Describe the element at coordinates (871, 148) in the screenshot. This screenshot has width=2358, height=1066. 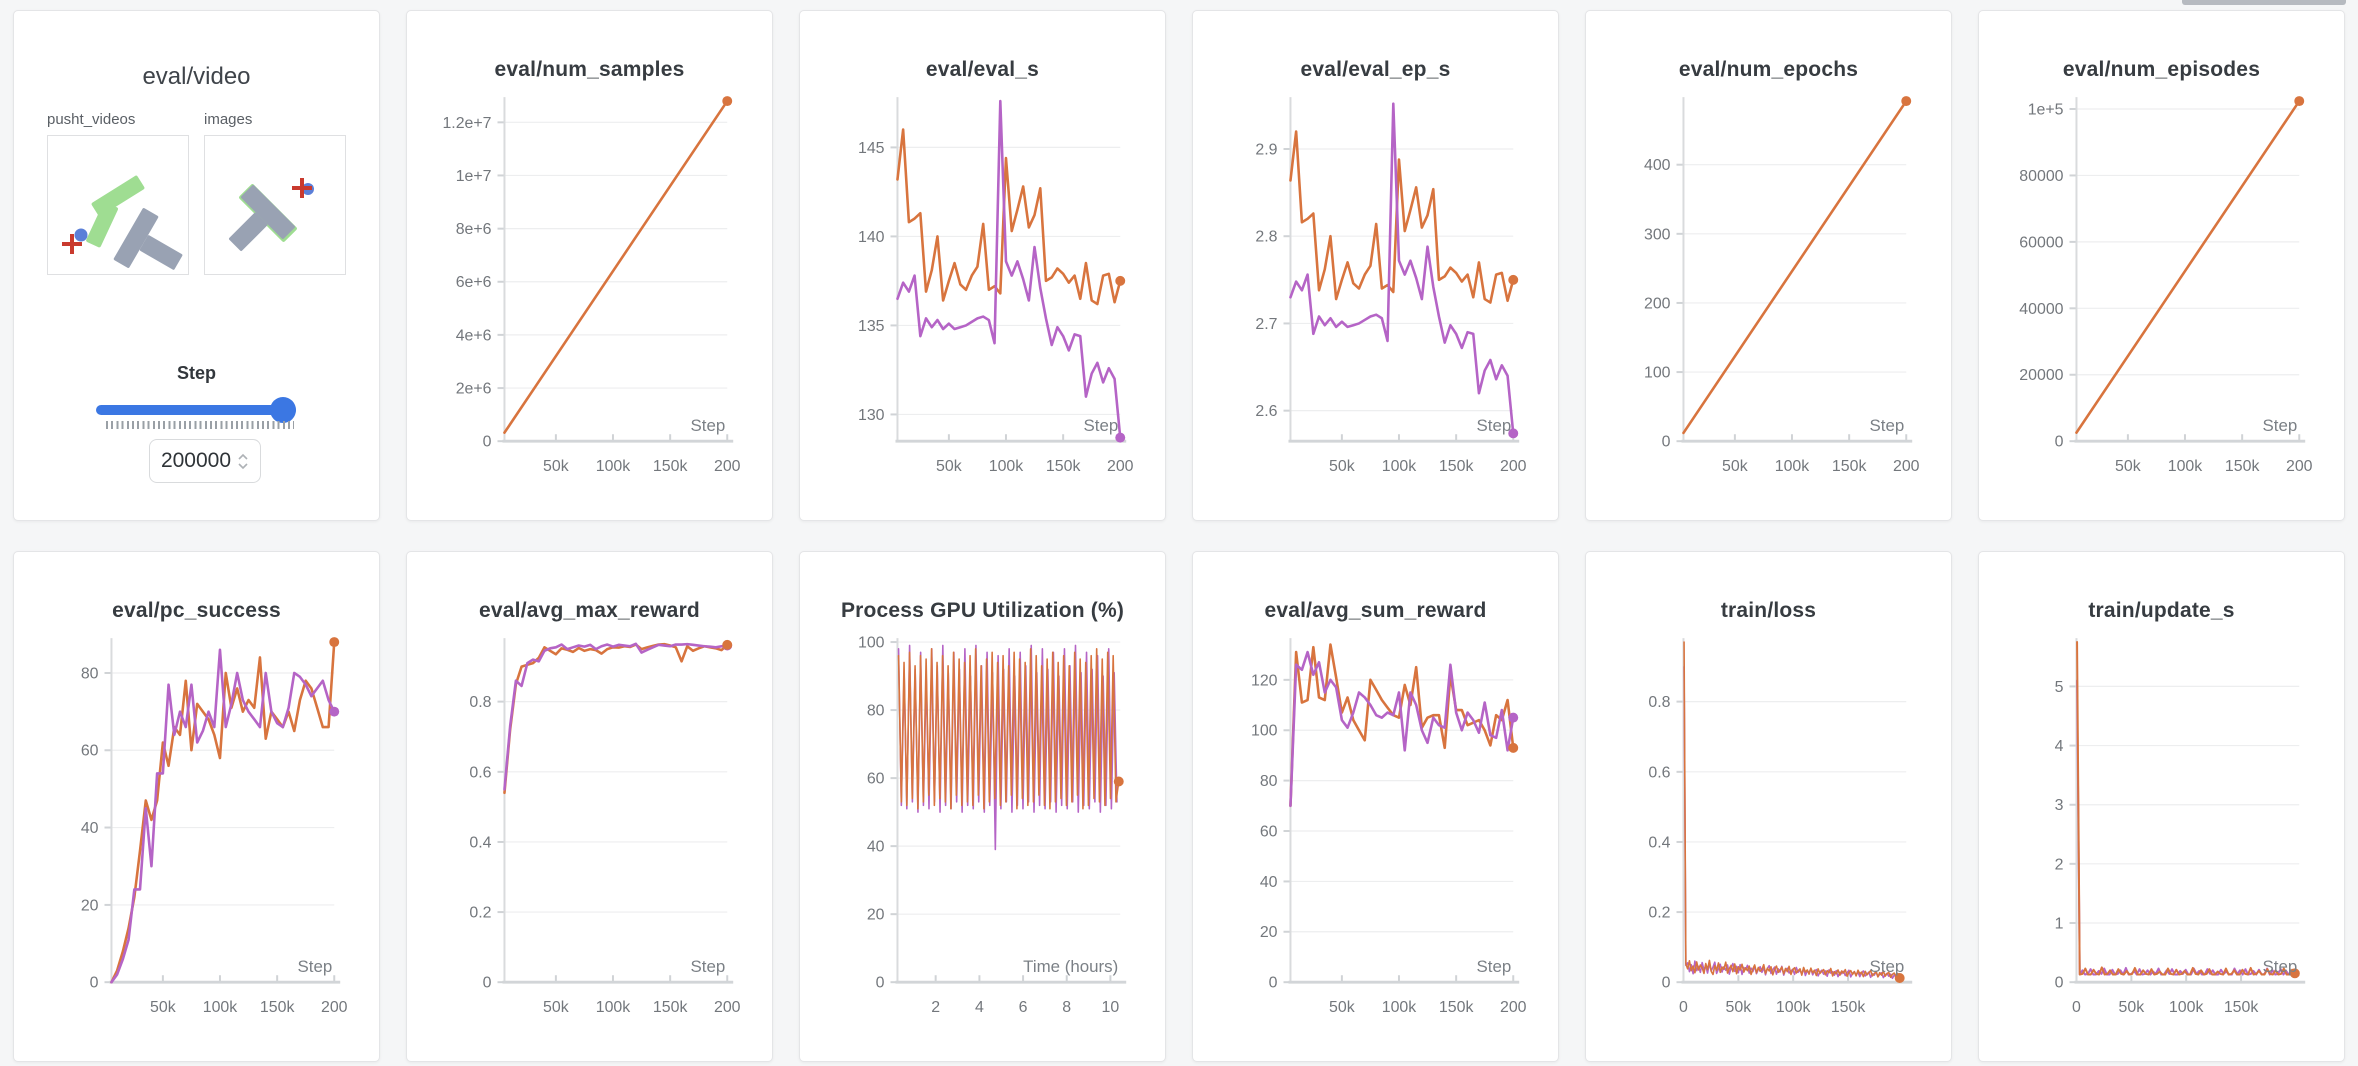
I see `svg-text: 145` at that location.